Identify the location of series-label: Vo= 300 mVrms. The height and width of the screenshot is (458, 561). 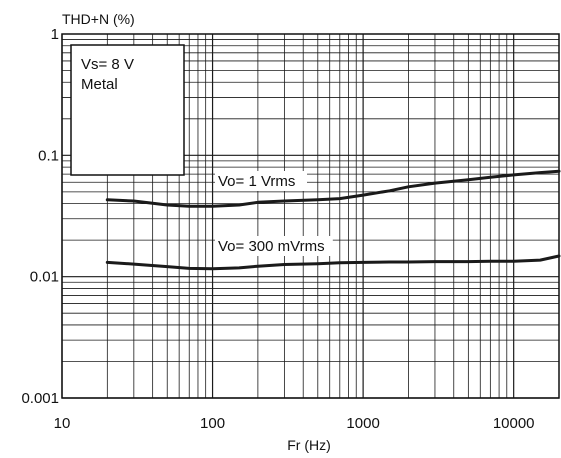
(271, 246).